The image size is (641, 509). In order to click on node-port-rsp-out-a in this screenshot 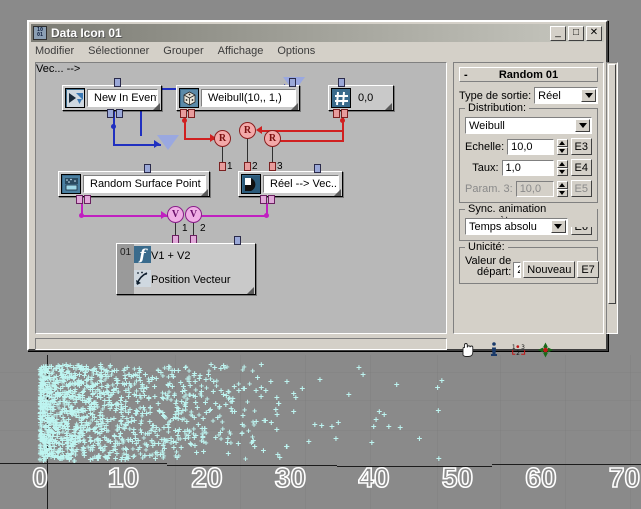, I will do `click(79, 199)`.